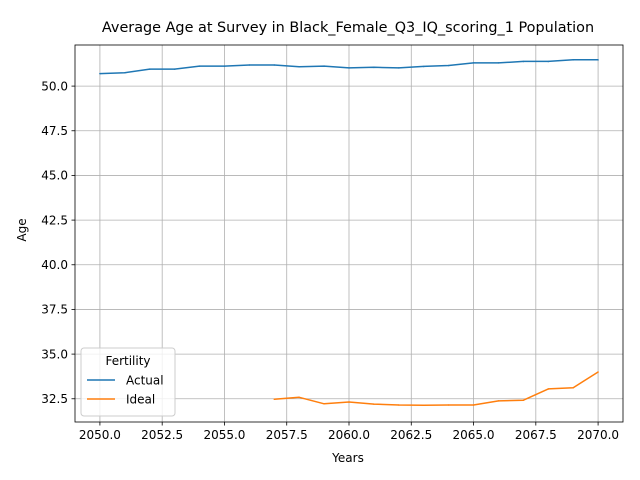 This screenshot has width=640, height=480. I want to click on legend-label-actual: Actual, so click(145, 380).